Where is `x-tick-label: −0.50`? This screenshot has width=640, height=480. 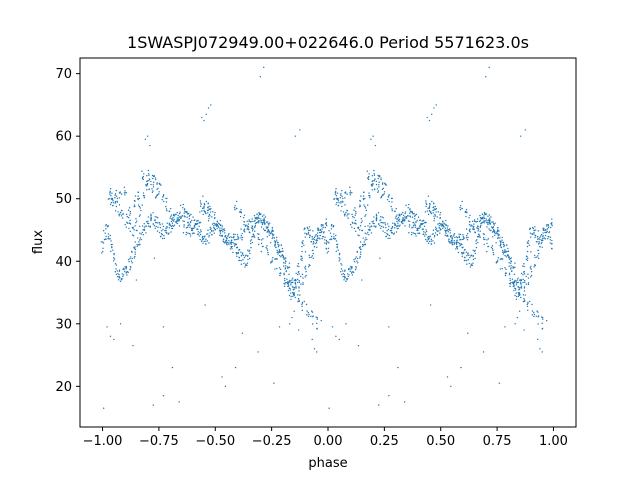 x-tick-label: −0.50 is located at coordinates (215, 441).